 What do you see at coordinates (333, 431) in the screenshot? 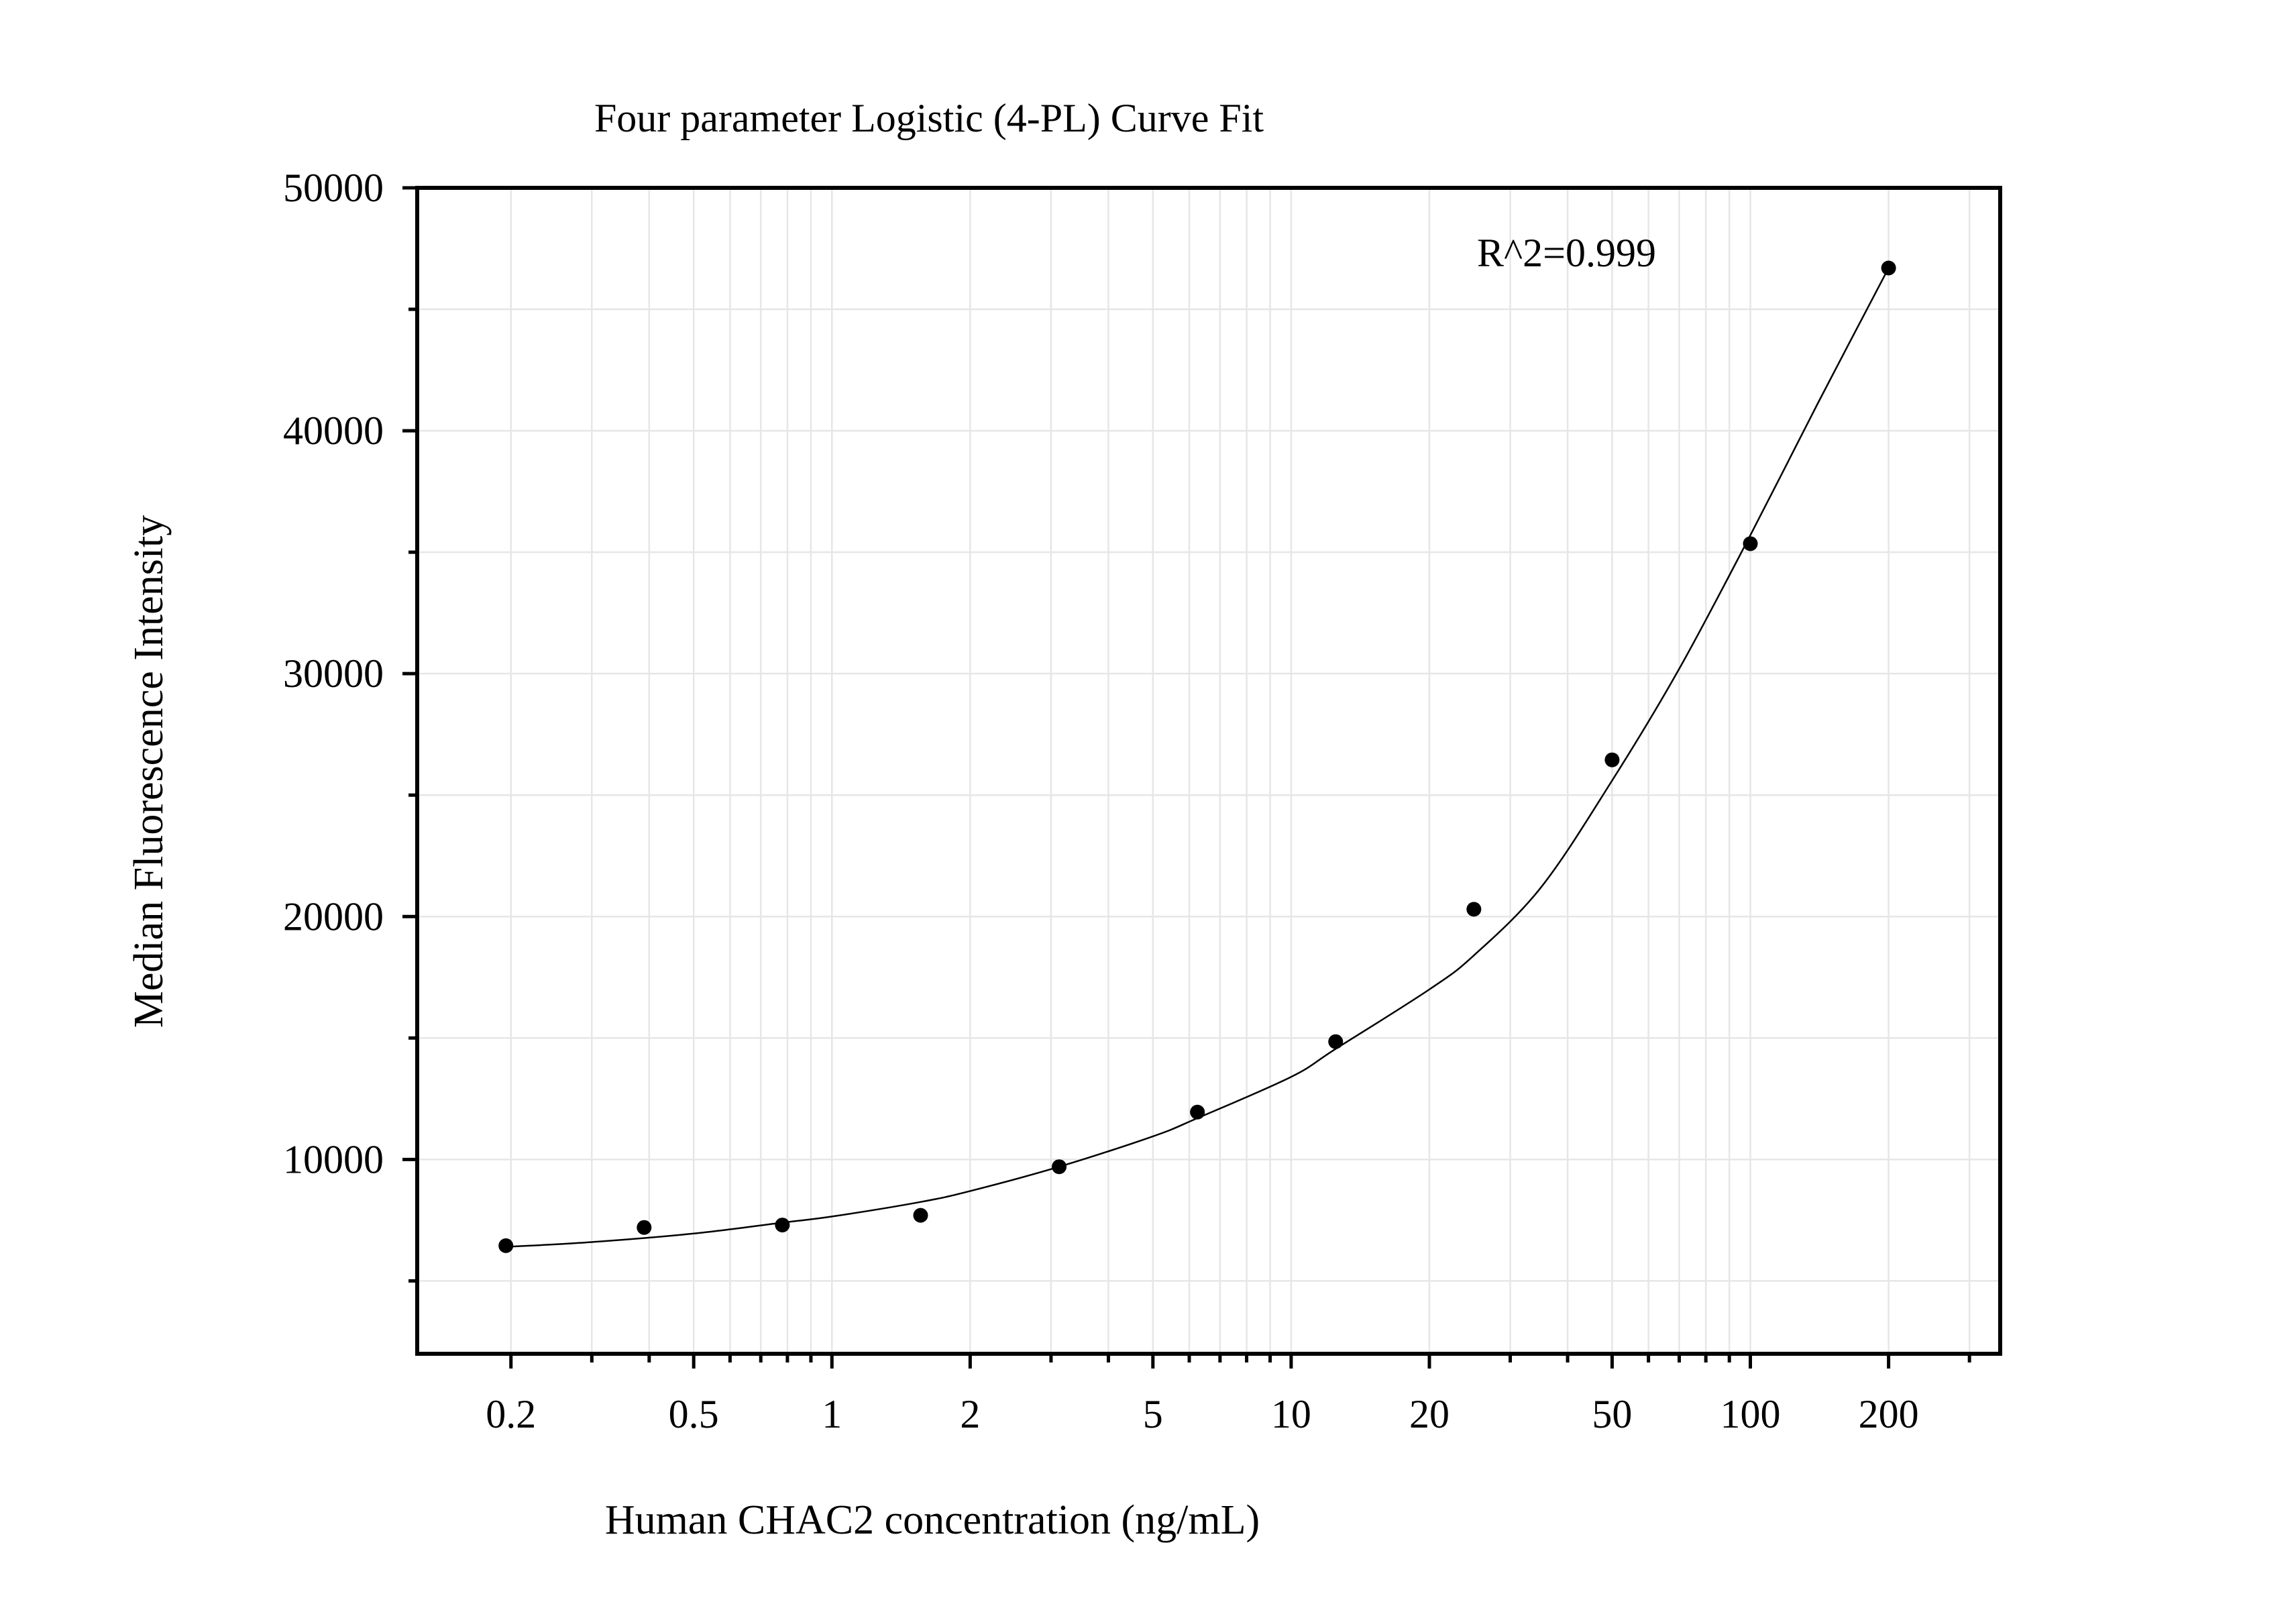
I see `y-tick-label: 40000` at bounding box center [333, 431].